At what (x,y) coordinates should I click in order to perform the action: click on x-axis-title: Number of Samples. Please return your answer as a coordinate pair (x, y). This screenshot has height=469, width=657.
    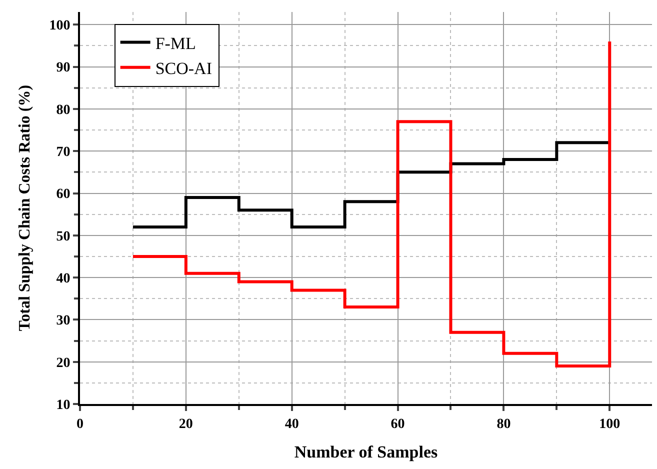
    Looking at the image, I should click on (366, 452).